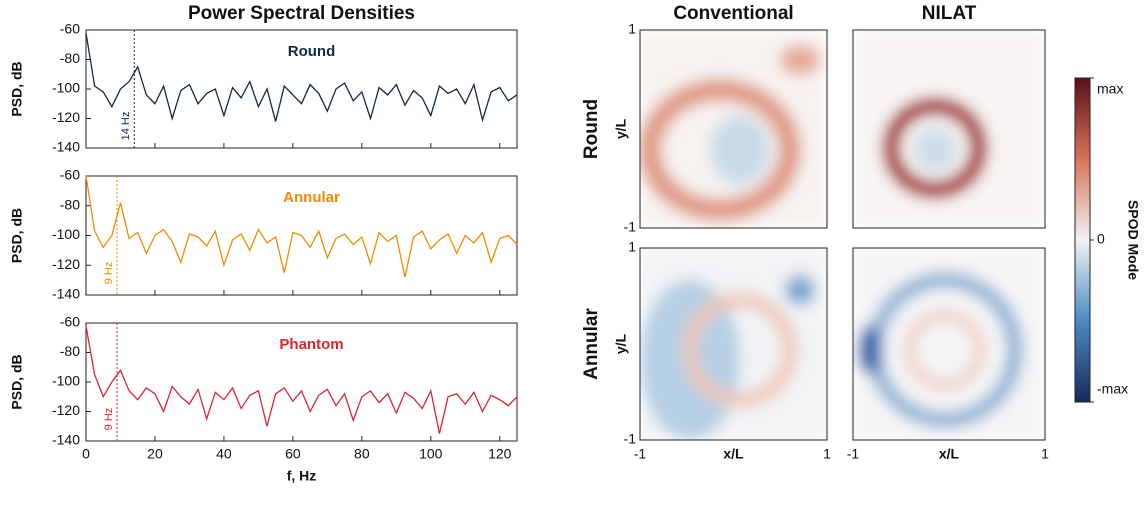 This screenshot has width=1144, height=507. Describe the element at coordinates (311, 344) in the screenshot. I see `legend-label: Phantom` at that location.